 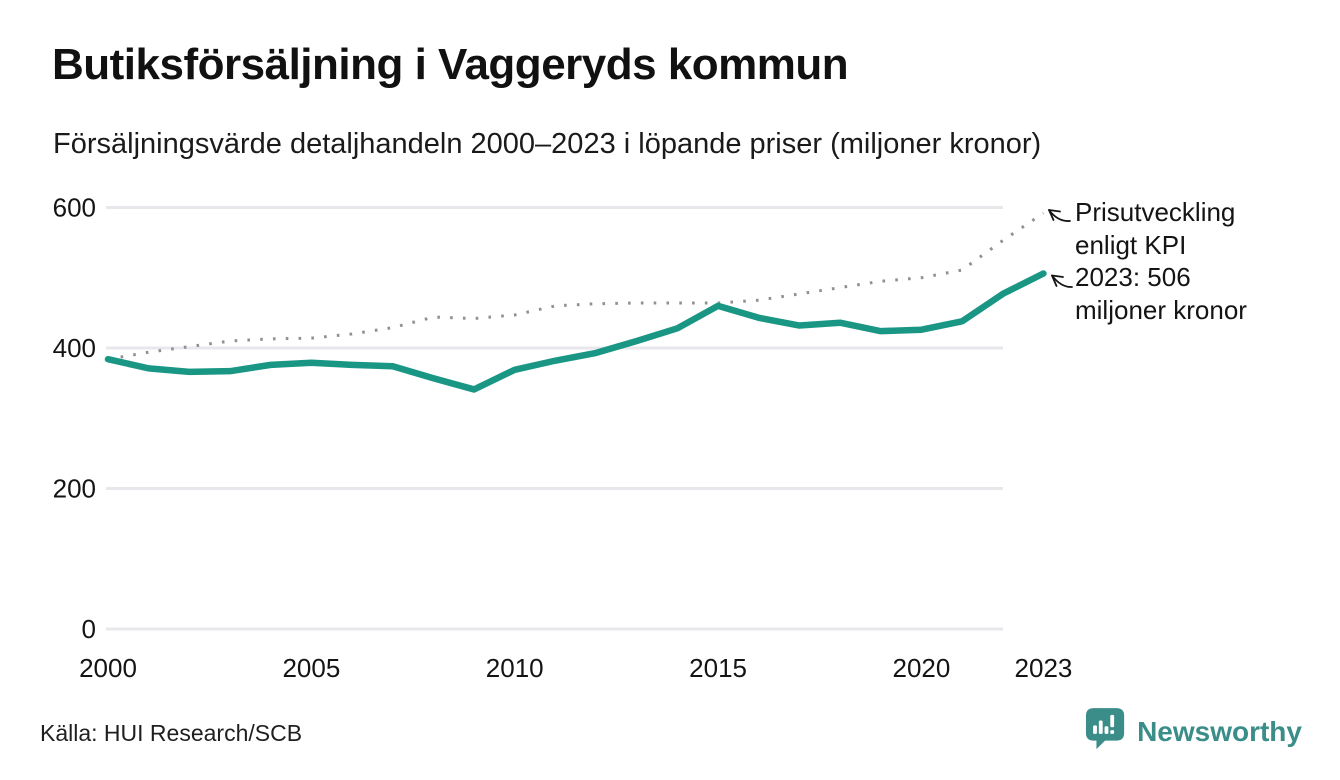 What do you see at coordinates (74, 488) in the screenshot?
I see `y-tick-label-200: 200` at bounding box center [74, 488].